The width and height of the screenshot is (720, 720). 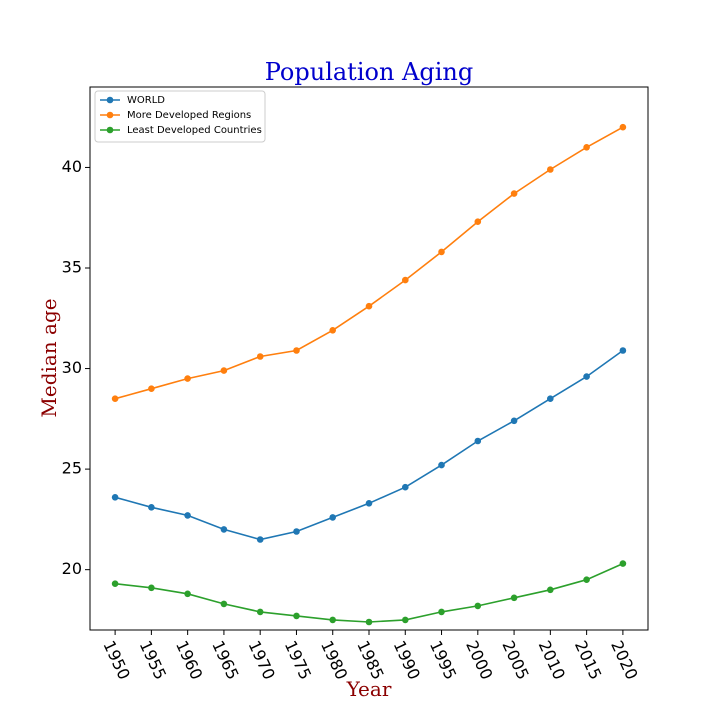 I want to click on y-tick-label: 20, so click(x=72, y=568).